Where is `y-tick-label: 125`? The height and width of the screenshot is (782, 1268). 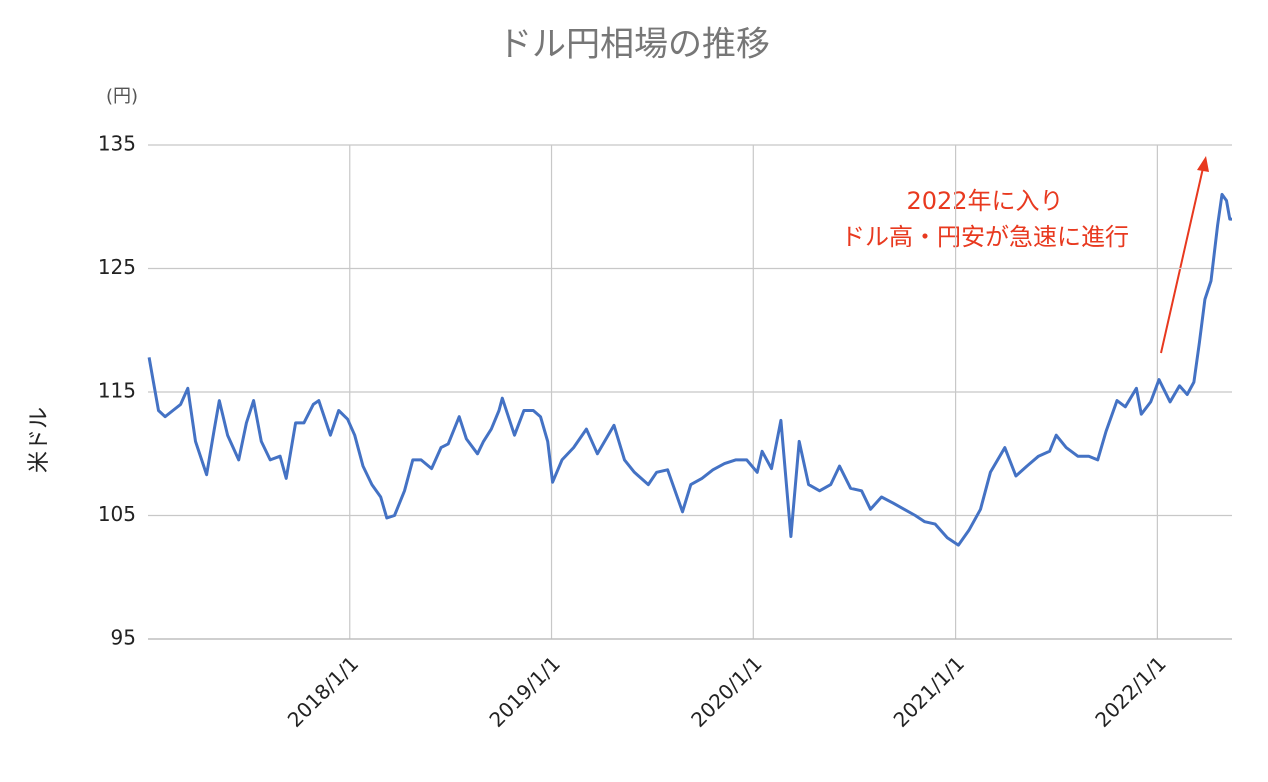
y-tick-label: 125 is located at coordinates (117, 267).